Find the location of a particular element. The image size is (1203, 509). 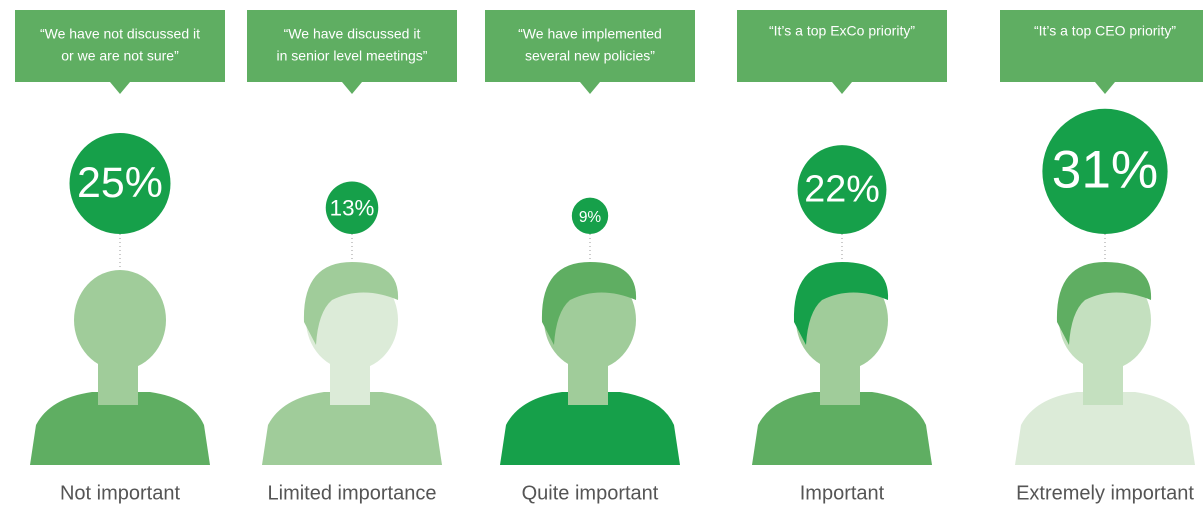

quote-text: “We have not discussed it is located at coordinates (120, 34).